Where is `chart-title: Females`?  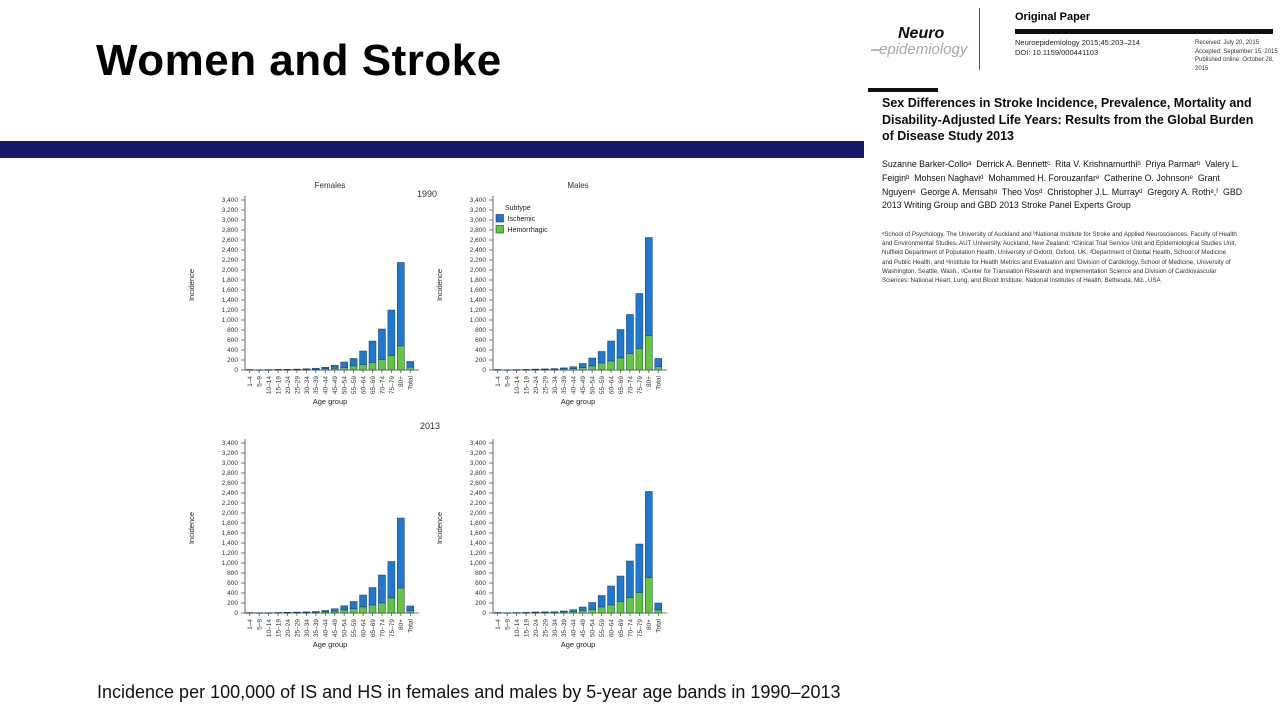
chart-title: Females is located at coordinates (330, 185).